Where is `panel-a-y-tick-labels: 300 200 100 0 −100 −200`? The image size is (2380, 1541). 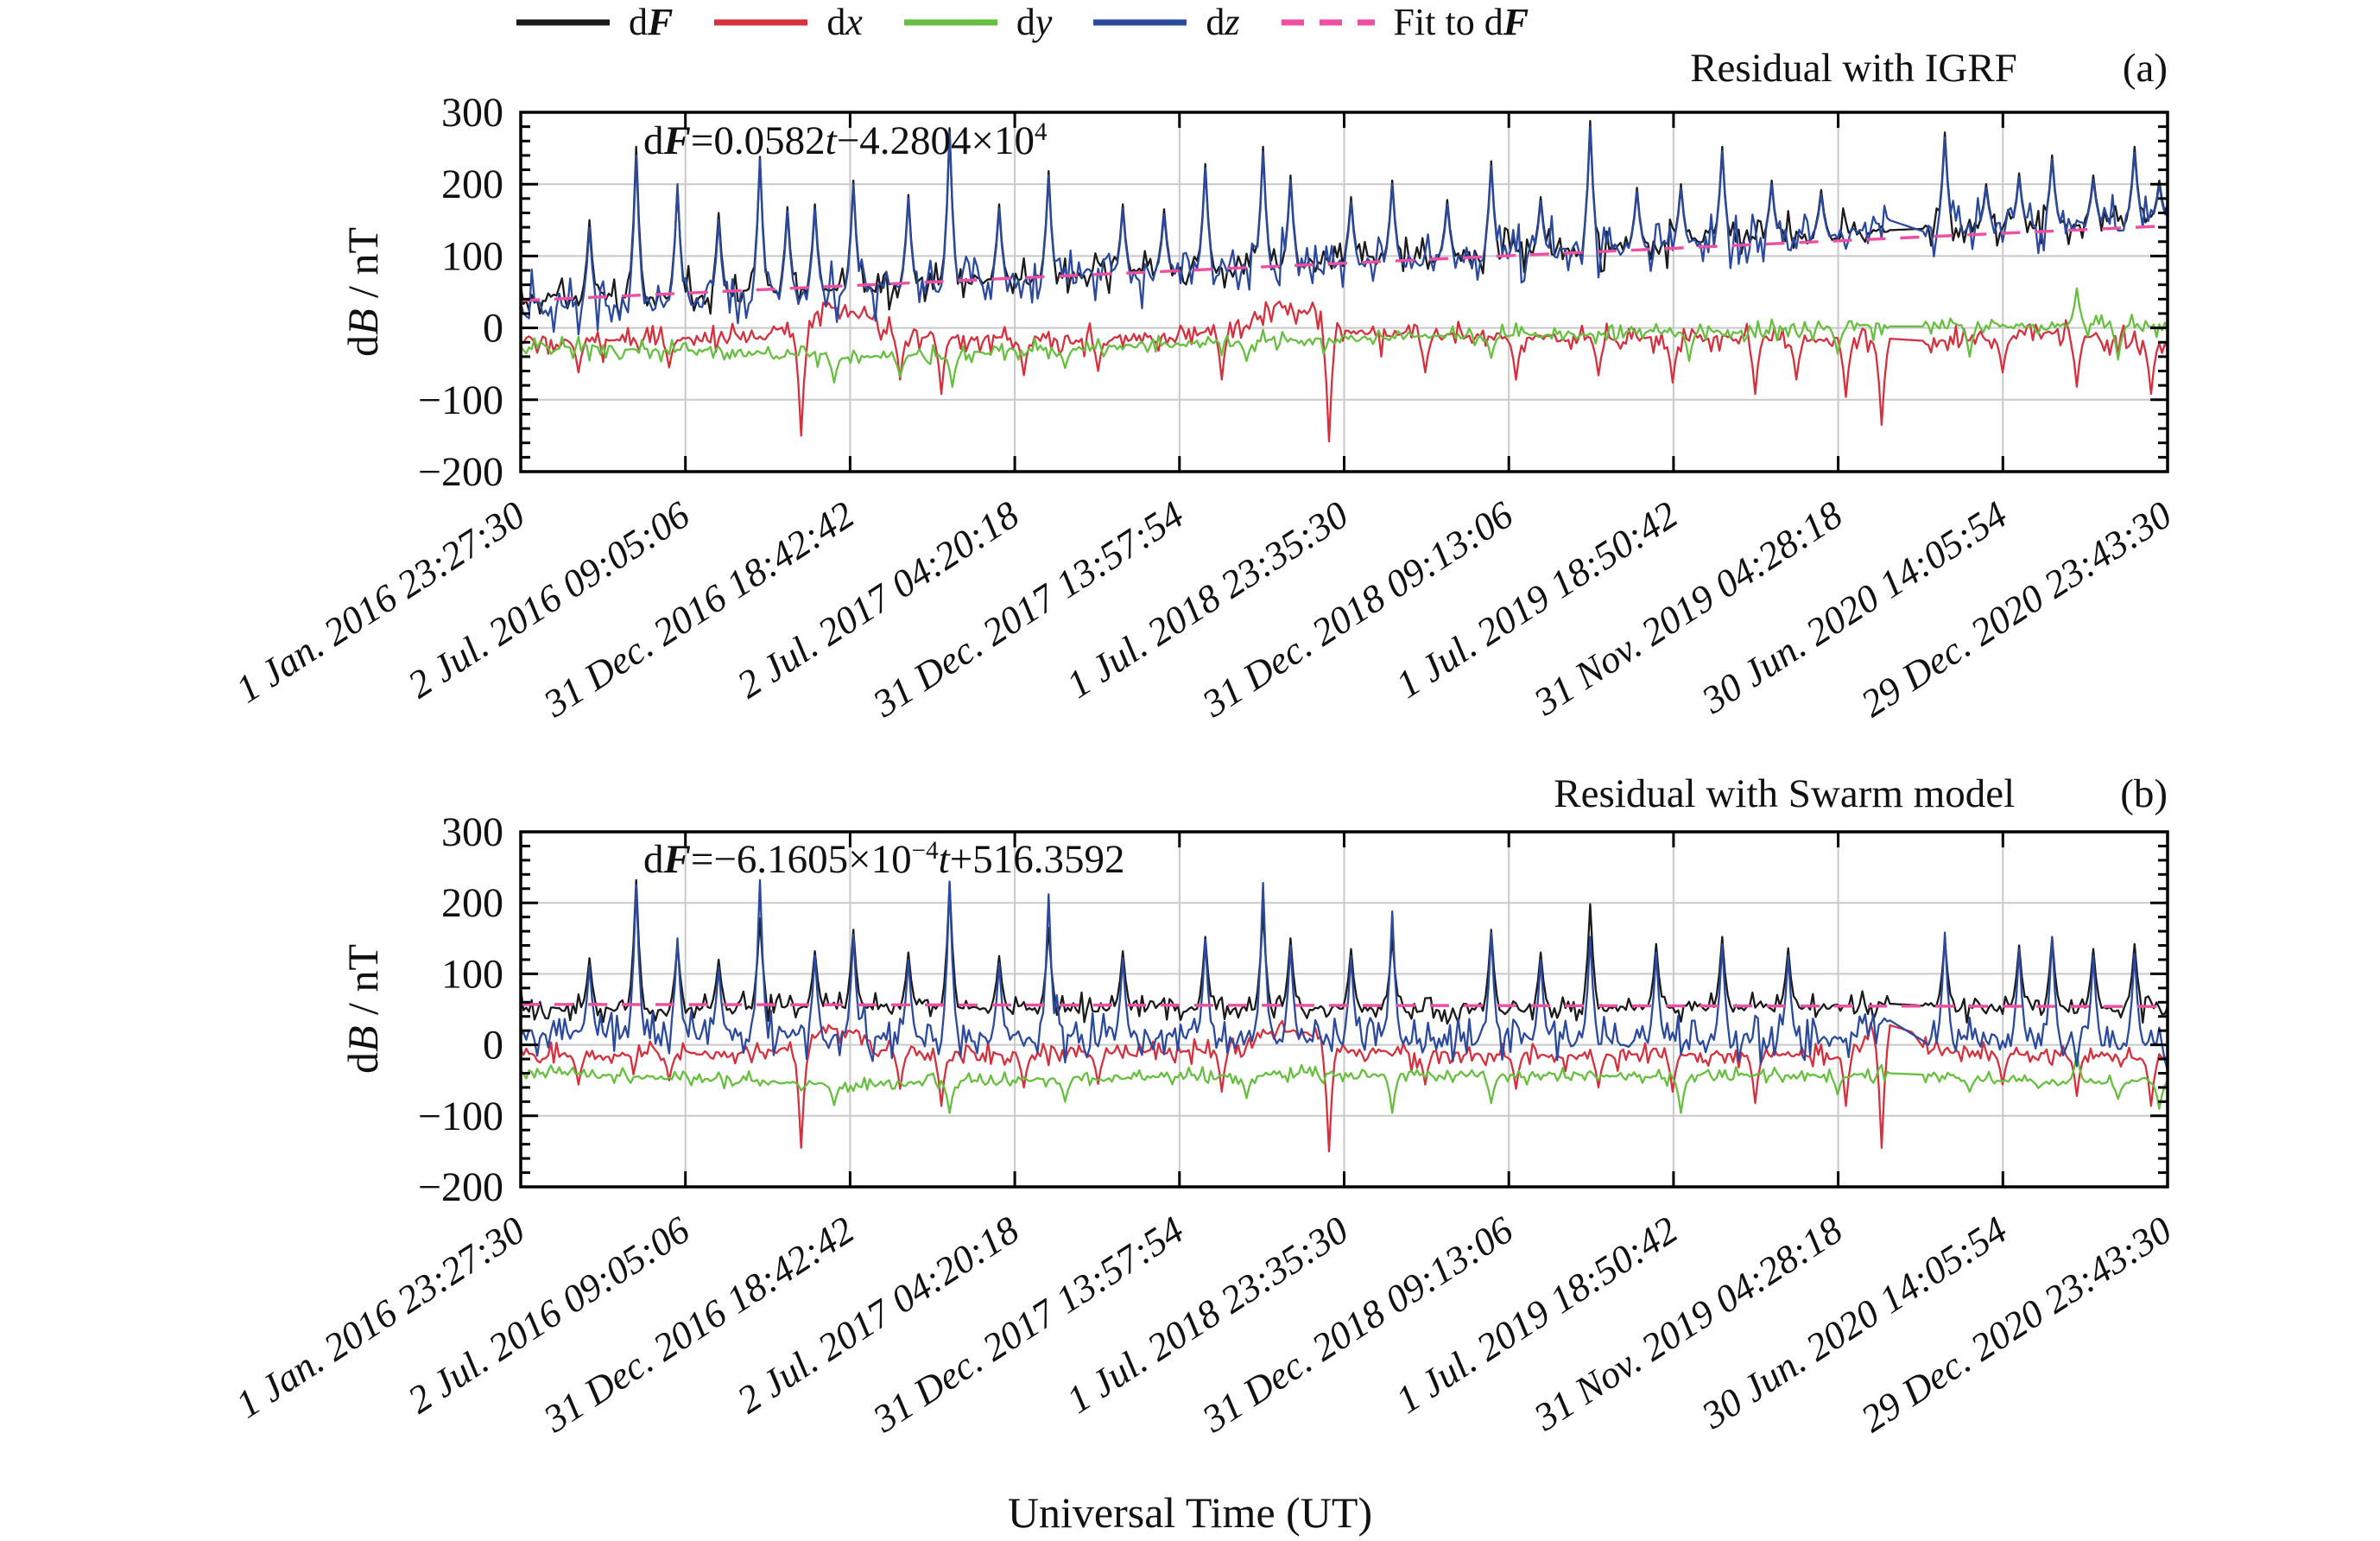 panel-a-y-tick-labels: 300 200 100 0 −100 −200 is located at coordinates (460, 292).